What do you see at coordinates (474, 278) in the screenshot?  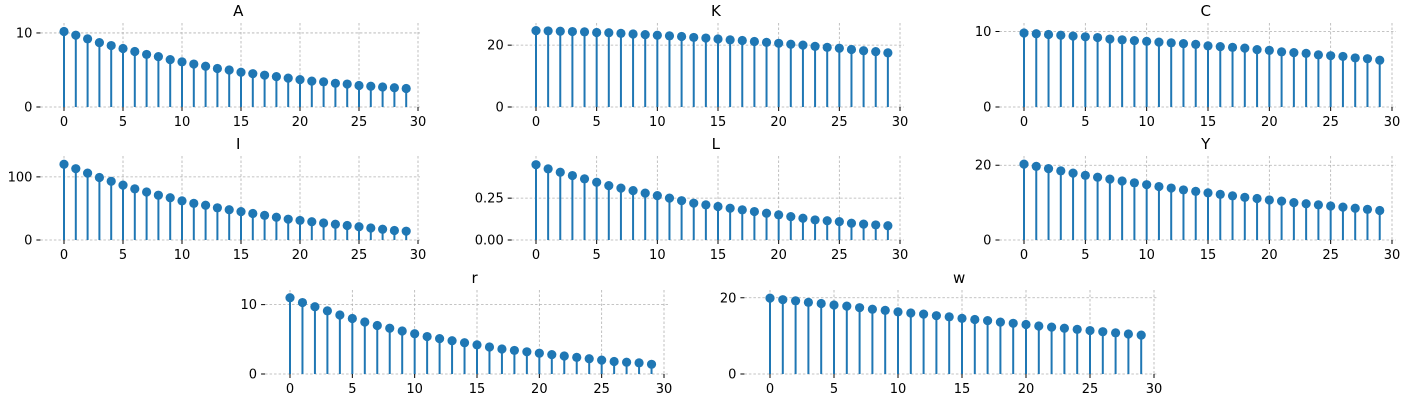 I see `subplot-title: r` at bounding box center [474, 278].